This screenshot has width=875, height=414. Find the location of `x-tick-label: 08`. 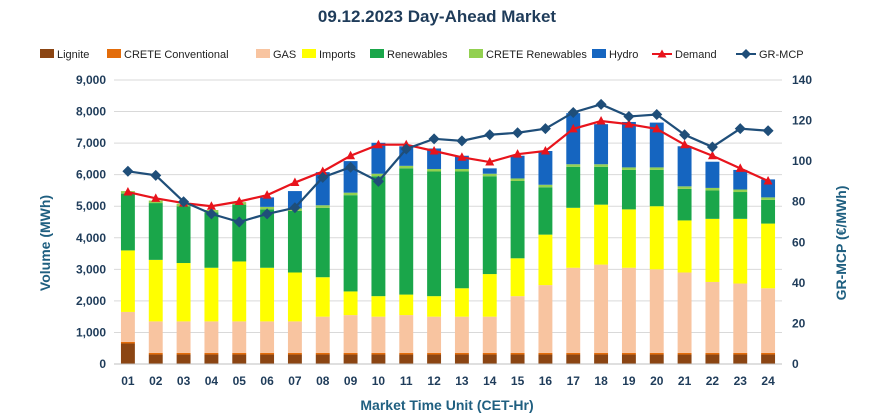

x-tick-label: 08 is located at coordinates (323, 381).